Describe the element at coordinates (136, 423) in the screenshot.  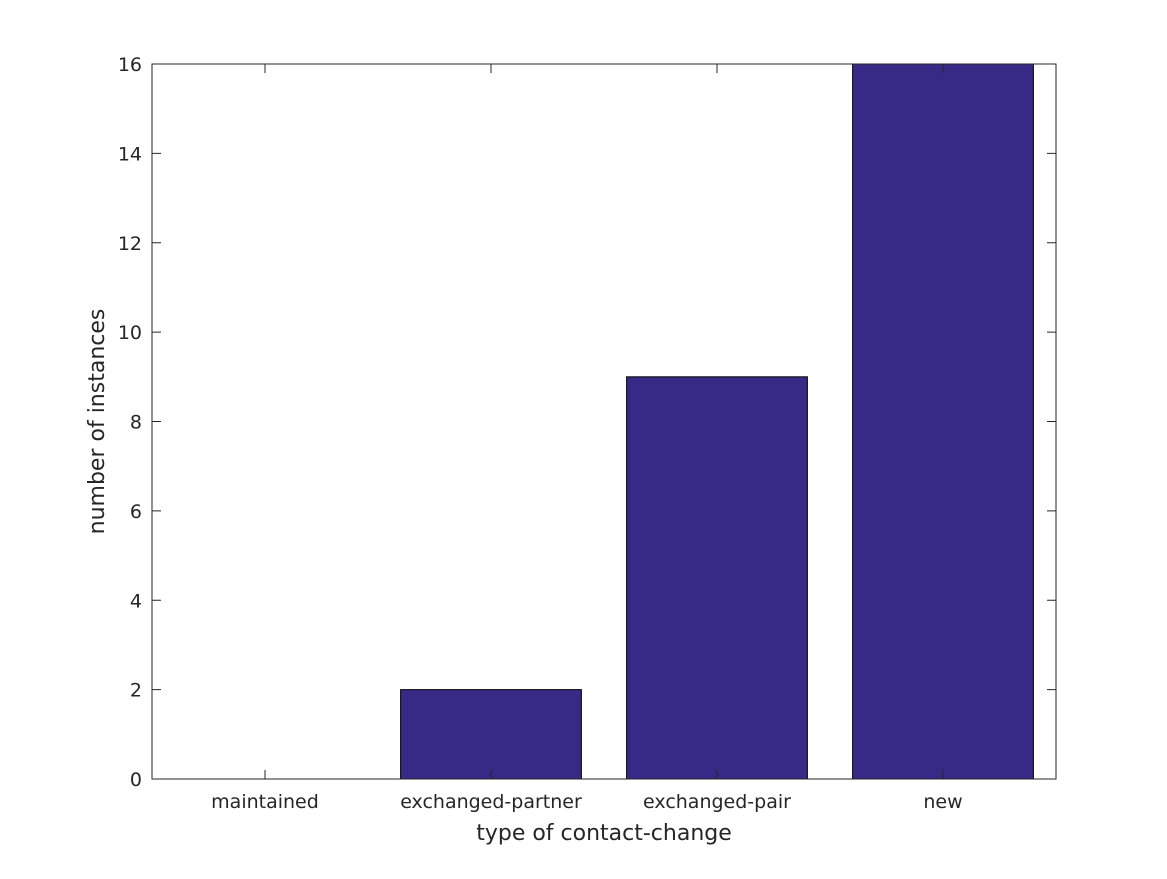
I see `y-tick-label: 8` at that location.